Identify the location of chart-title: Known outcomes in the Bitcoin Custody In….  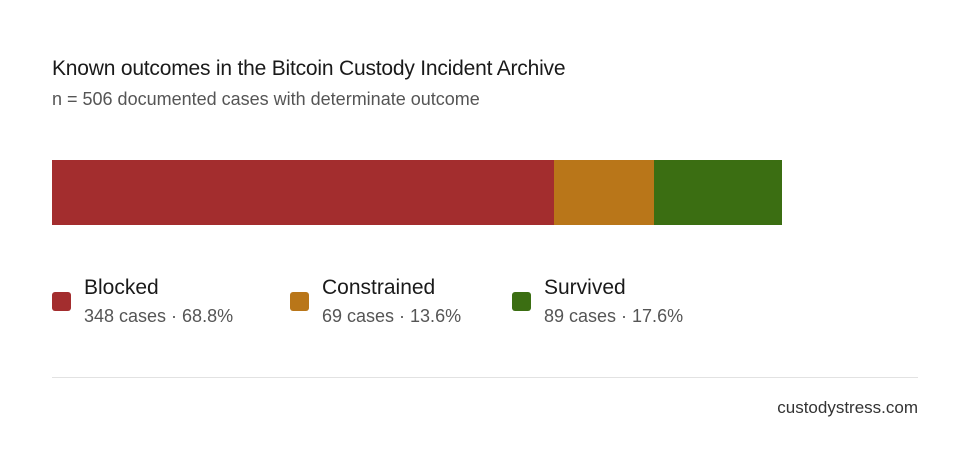
(309, 68).